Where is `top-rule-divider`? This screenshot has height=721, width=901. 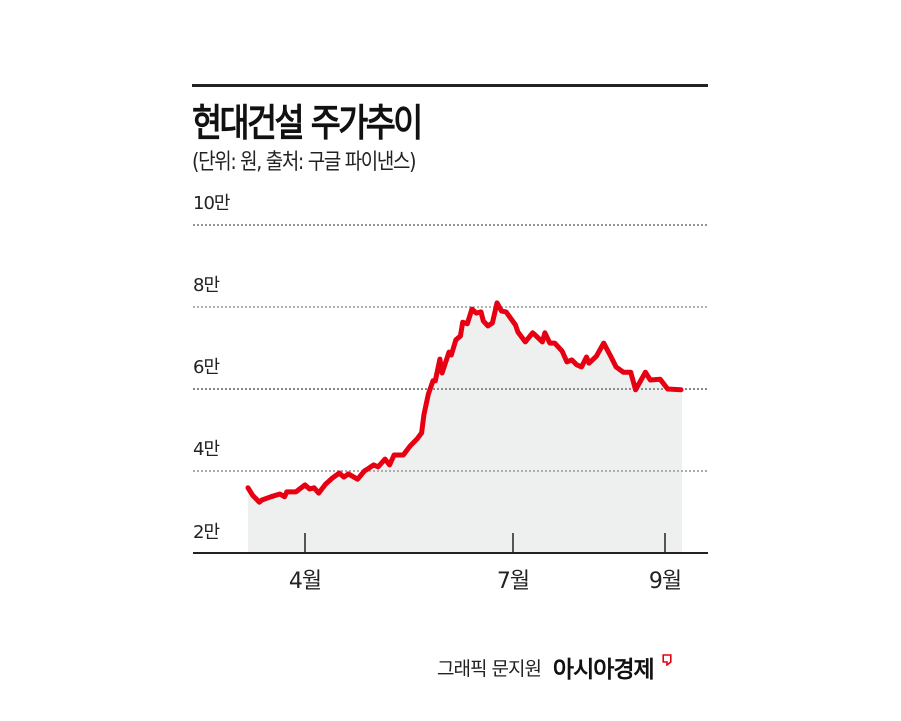
top-rule-divider is located at coordinates (450, 85).